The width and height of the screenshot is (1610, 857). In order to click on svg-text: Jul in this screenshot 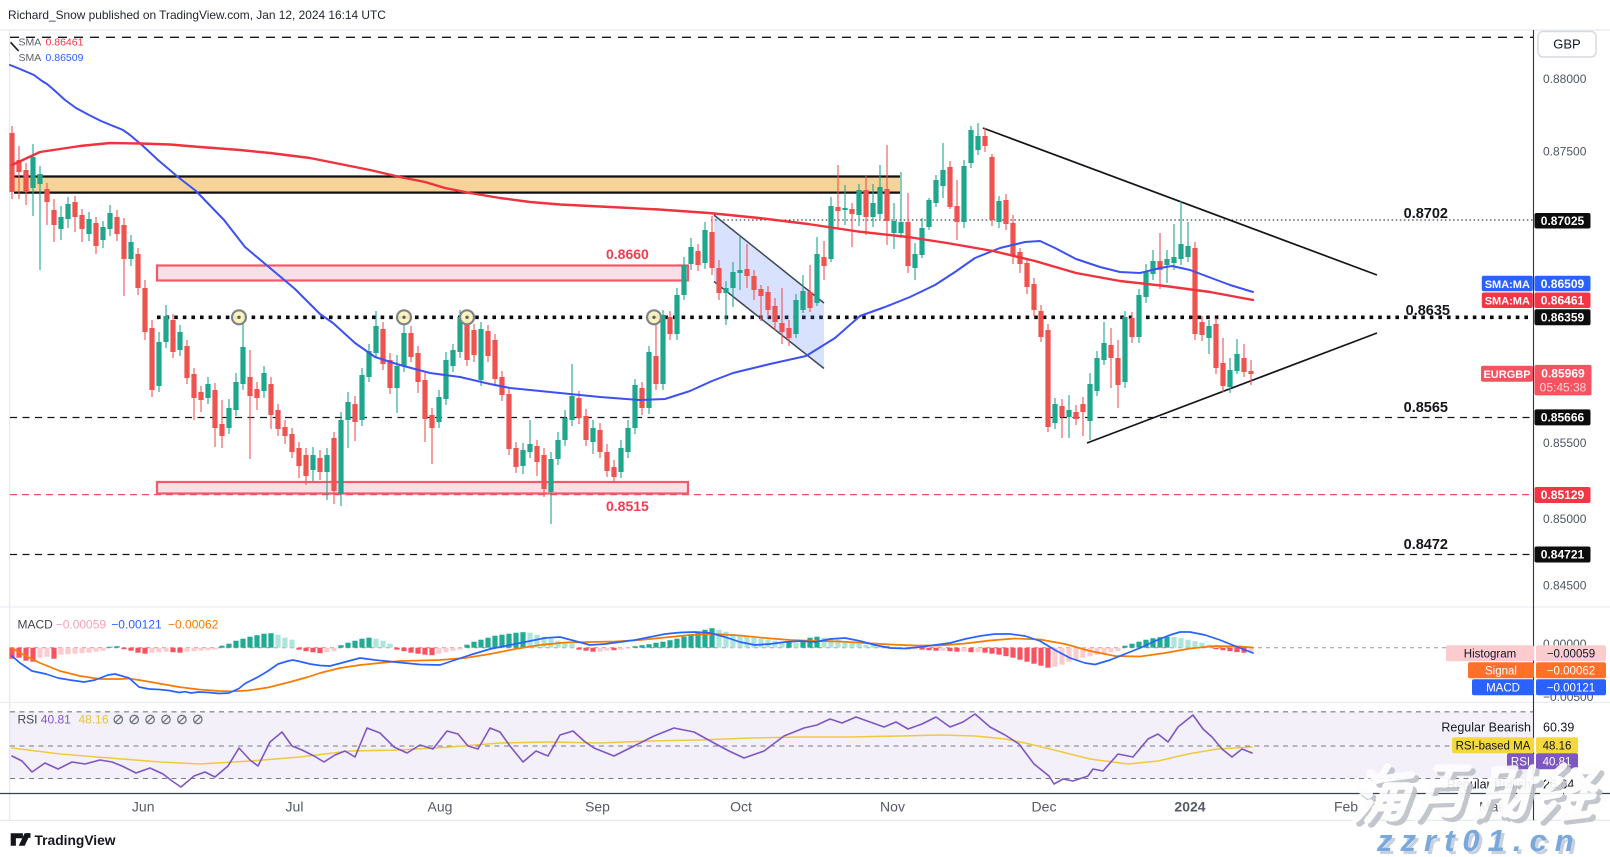, I will do `click(295, 807)`.